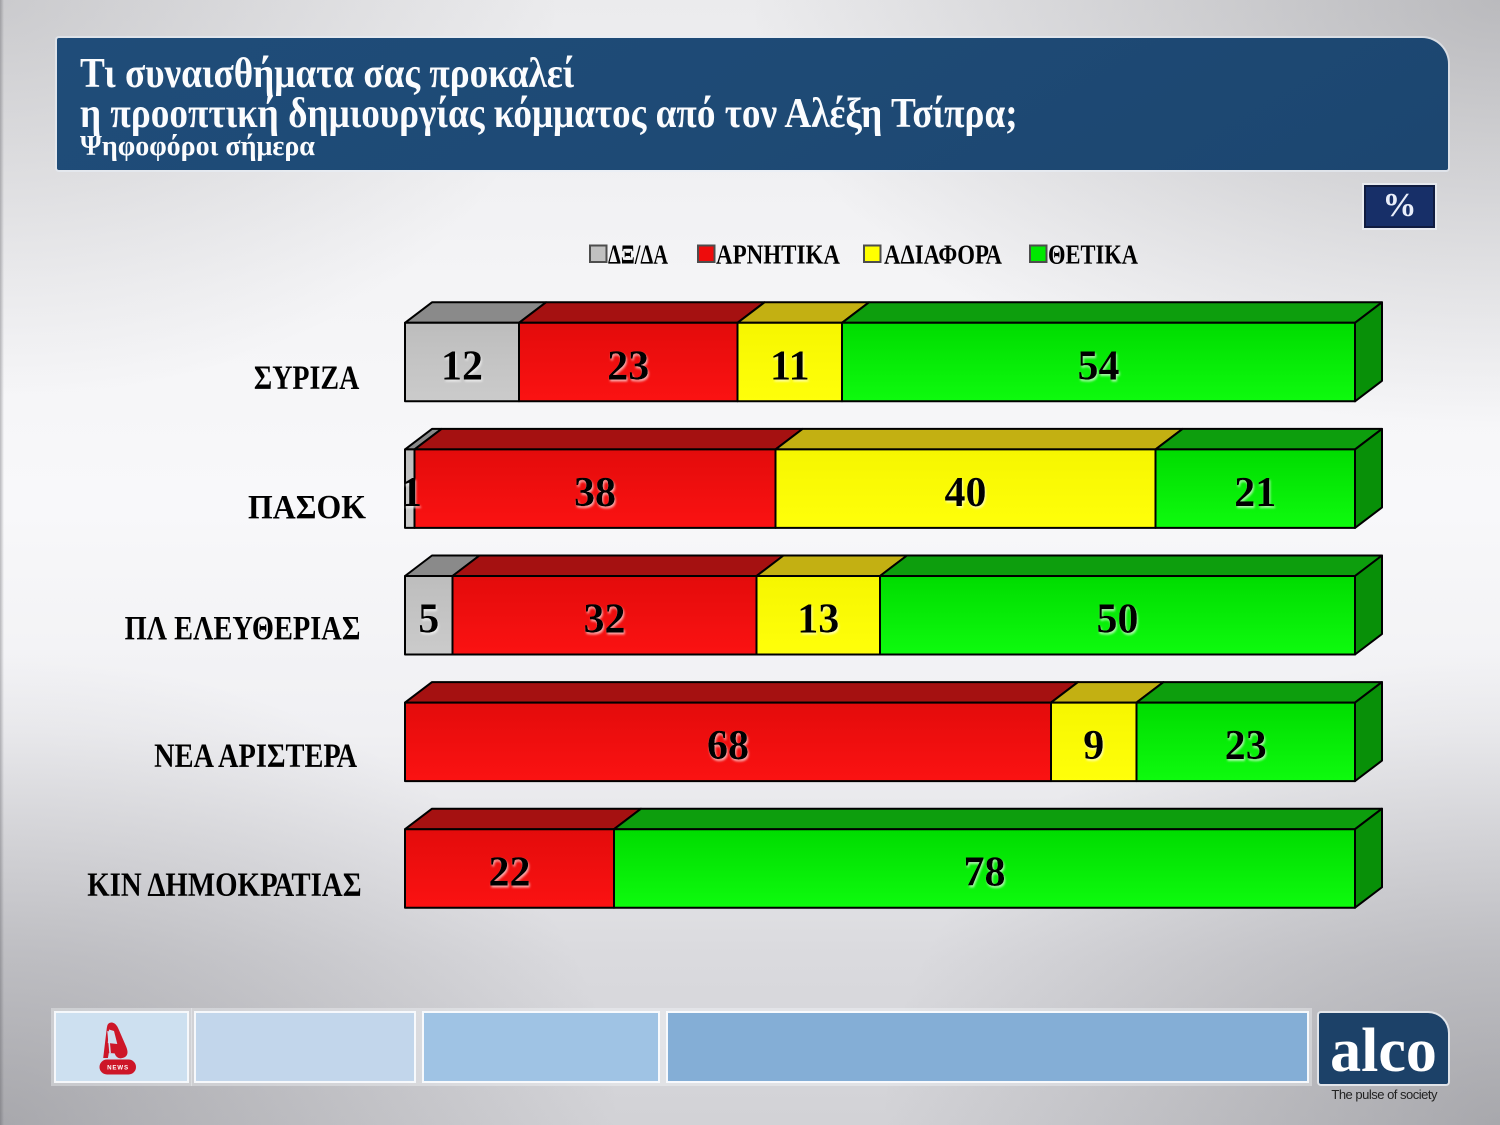 Image resolution: width=1500 pixels, height=1125 pixels. I want to click on svg-text: ΔΞ/ΔΑ, so click(638, 255).